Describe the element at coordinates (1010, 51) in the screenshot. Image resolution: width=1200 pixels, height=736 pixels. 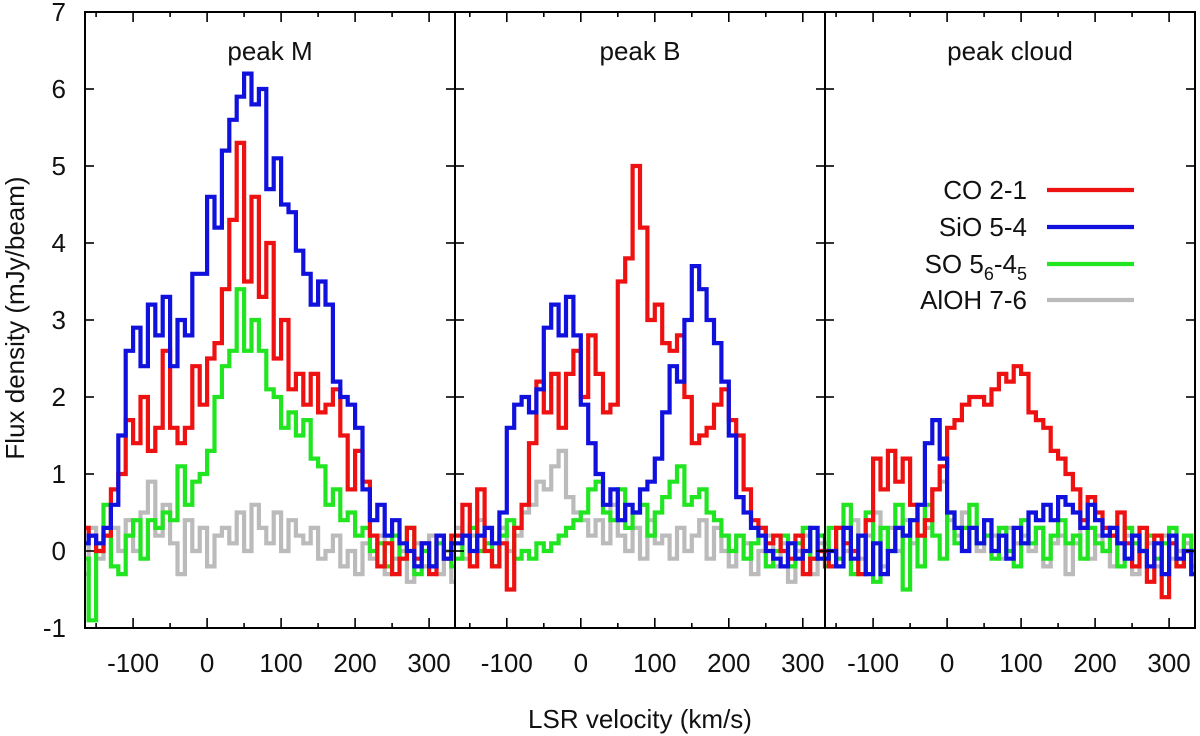
I see `panel-3-title: peak cloud` at that location.